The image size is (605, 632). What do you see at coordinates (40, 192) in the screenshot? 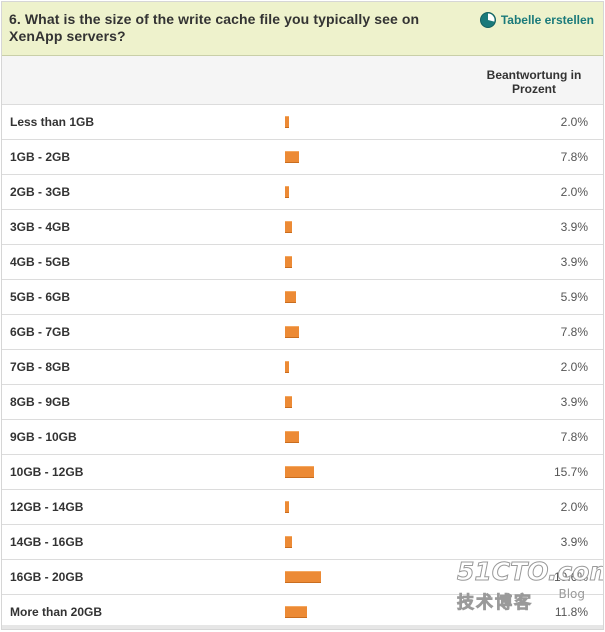
I see `row-label: 2GB - 3GB` at bounding box center [40, 192].